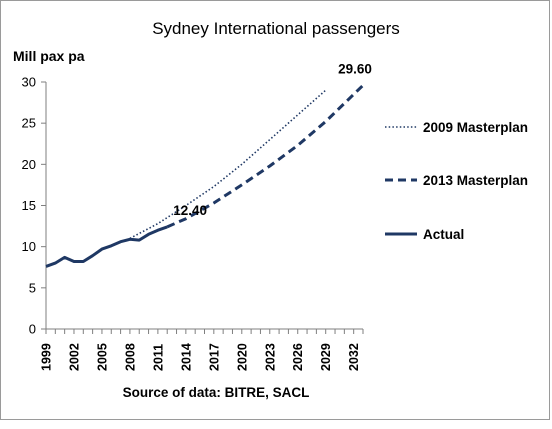  I want to click on y-tick-label: 5, so click(32, 287).